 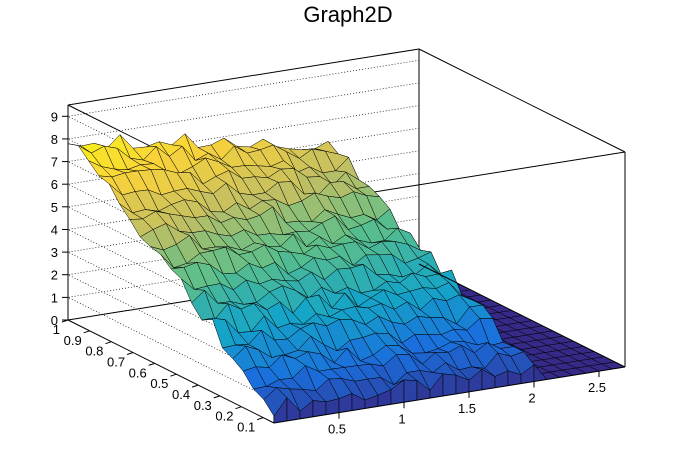 I want to click on x-tick-label: 2.5, so click(x=597, y=387).